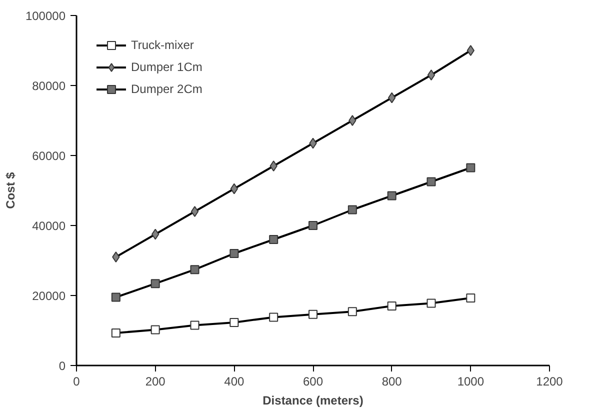 Image resolution: width=589 pixels, height=410 pixels. Describe the element at coordinates (313, 381) in the screenshot. I see `x-tick-label: 600` at that location.